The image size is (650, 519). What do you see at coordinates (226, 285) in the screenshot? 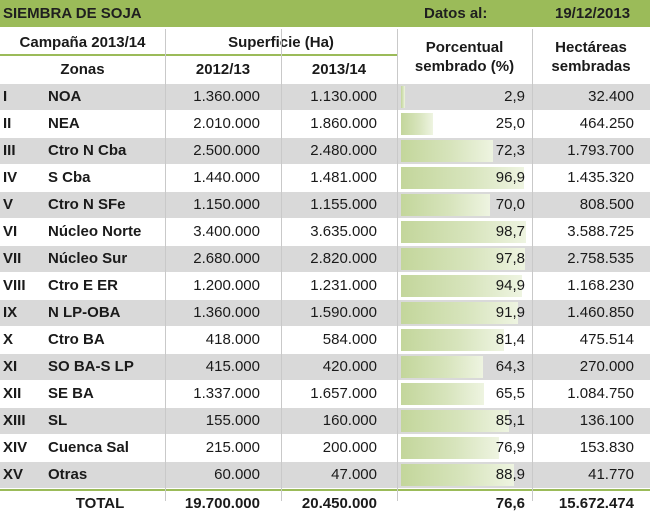
I see `surface-2012: 1.200.000` at bounding box center [226, 285].